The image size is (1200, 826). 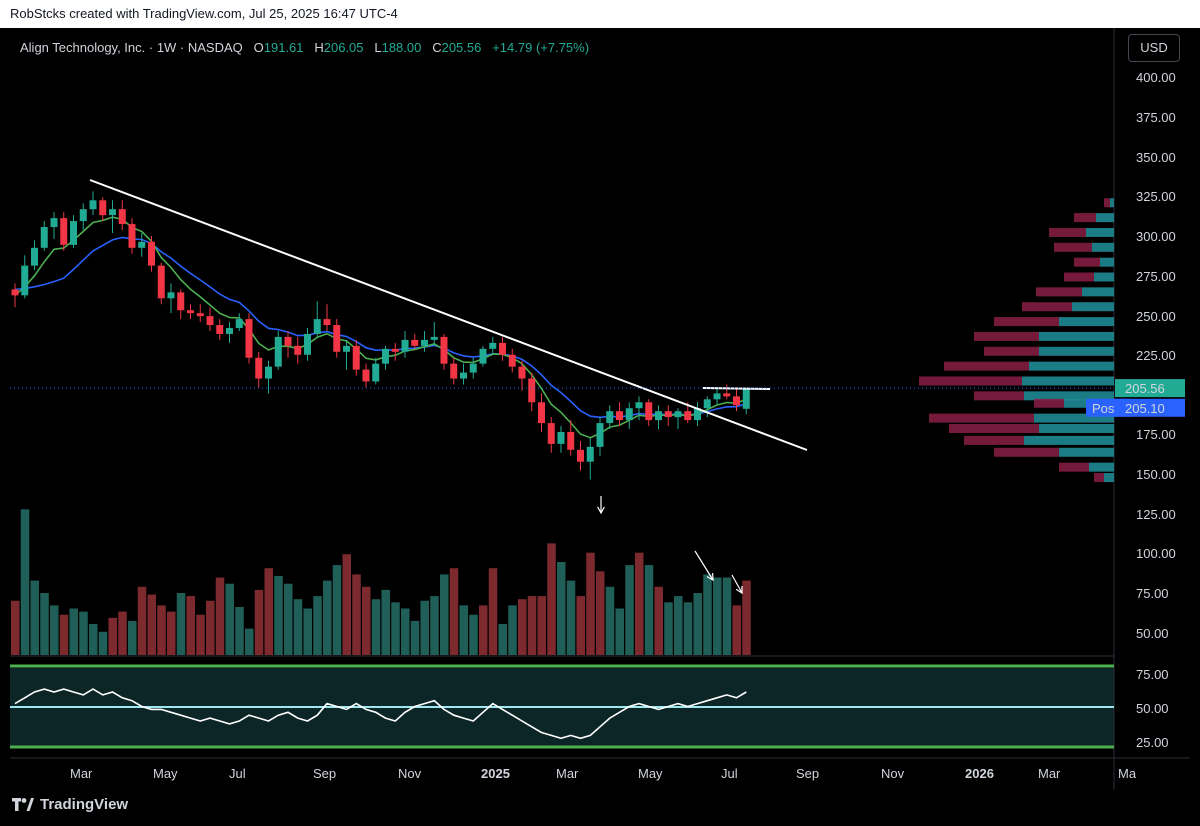 What do you see at coordinates (650, 773) in the screenshot?
I see `time-axis-tick: May` at bounding box center [650, 773].